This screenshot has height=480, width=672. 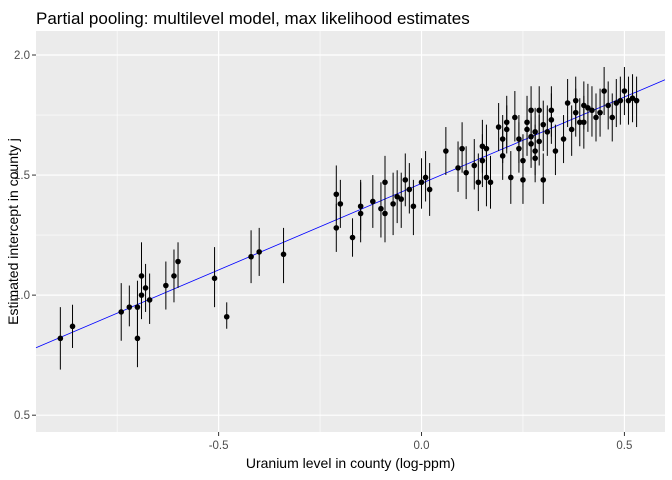 I want to click on x-tick-label: 0.0, so click(x=422, y=446).